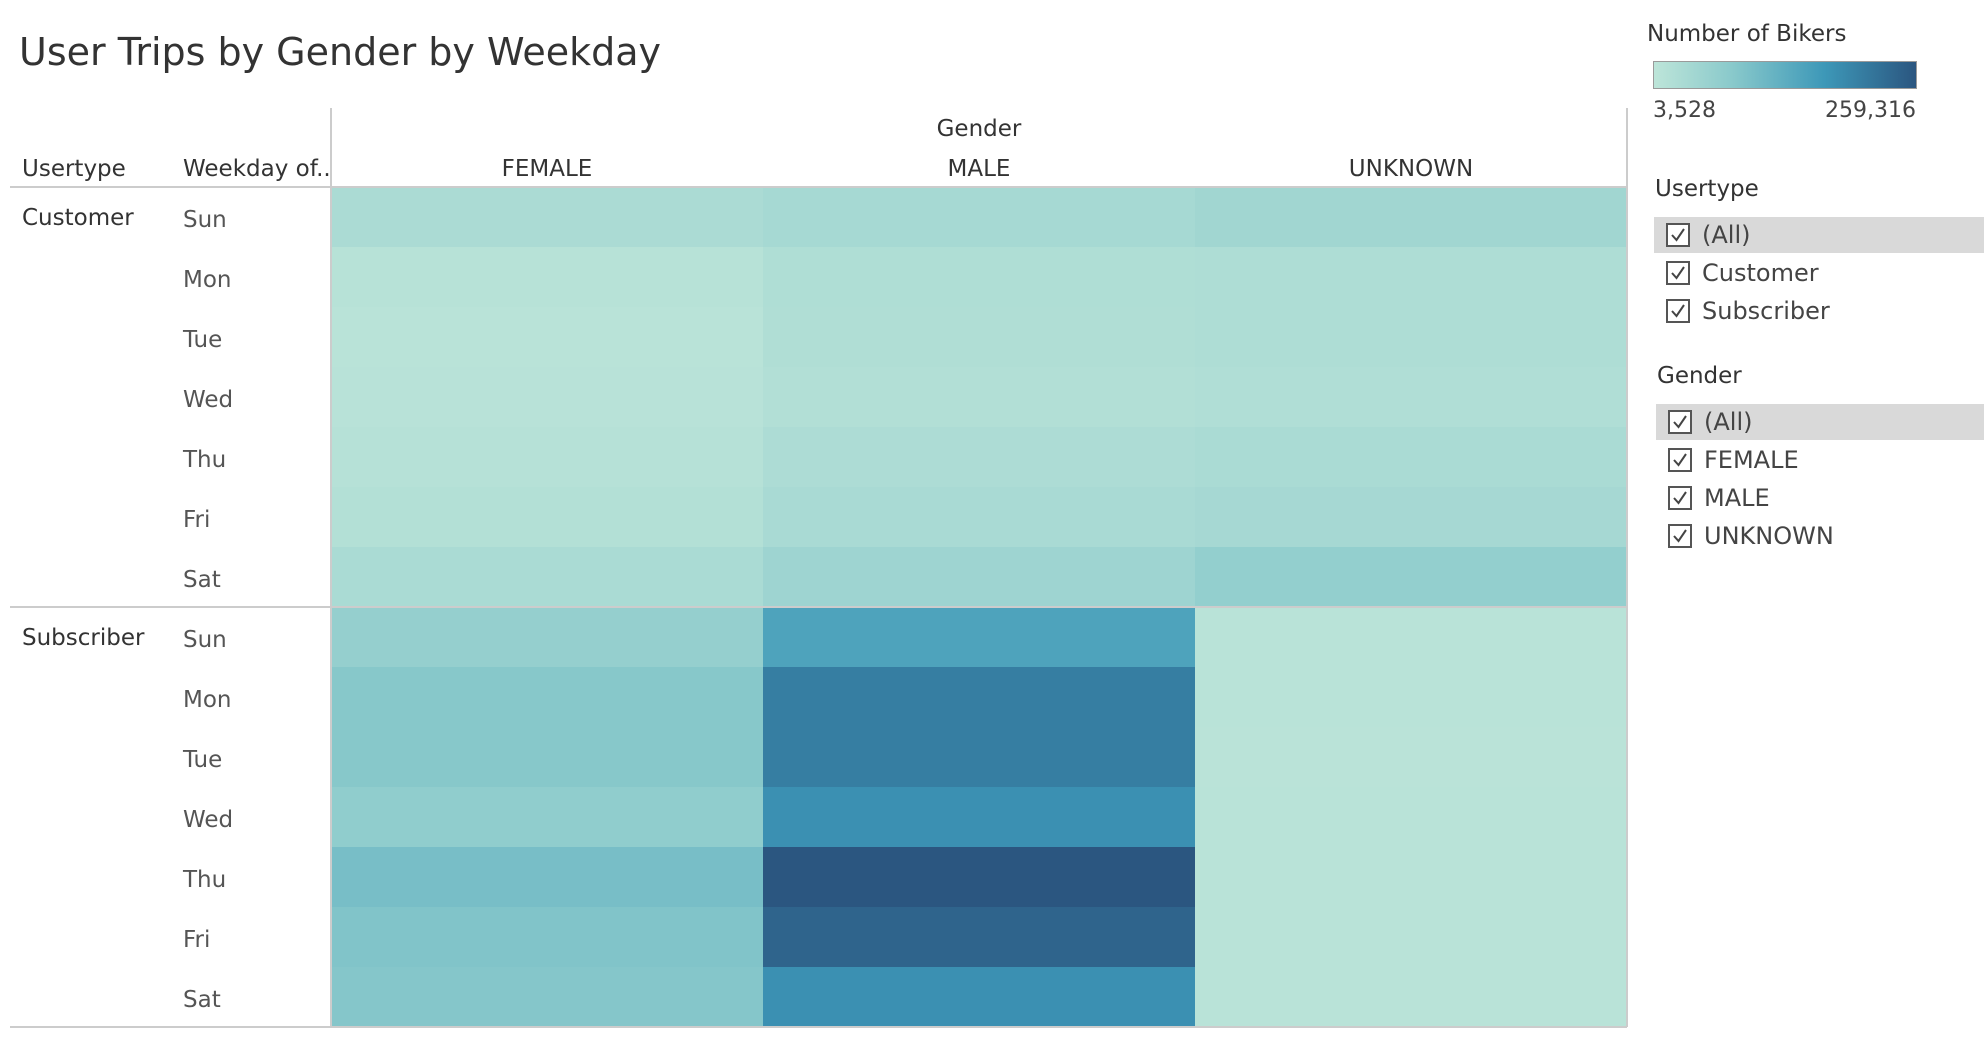  Describe the element at coordinates (1820, 498) in the screenshot. I see `gender-filter-male: MALE` at that location.